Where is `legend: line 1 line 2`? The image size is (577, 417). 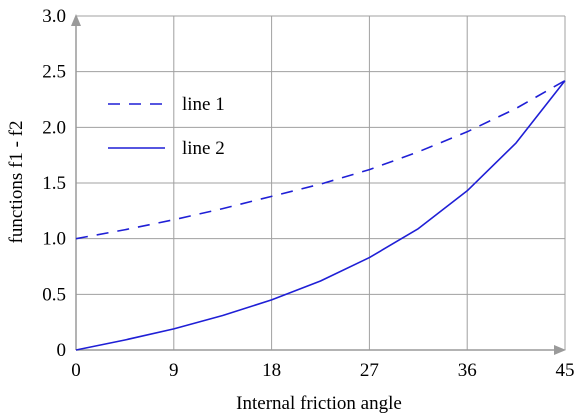 legend: line 1 line 2 is located at coordinates (166, 126).